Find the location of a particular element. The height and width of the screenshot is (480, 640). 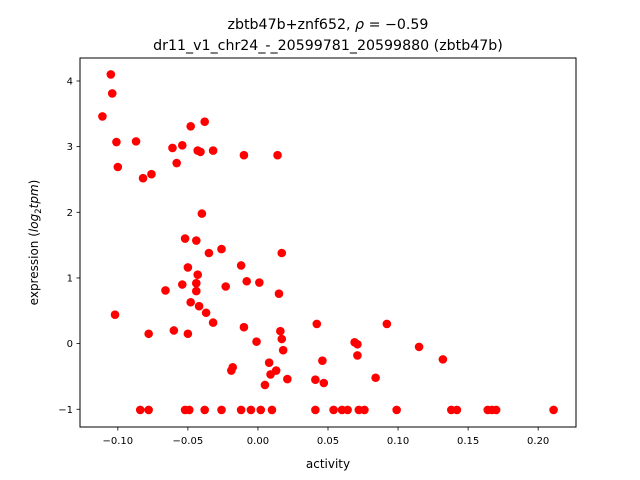

y-axis-label: expression (log2tpm) is located at coordinates (35, 243).